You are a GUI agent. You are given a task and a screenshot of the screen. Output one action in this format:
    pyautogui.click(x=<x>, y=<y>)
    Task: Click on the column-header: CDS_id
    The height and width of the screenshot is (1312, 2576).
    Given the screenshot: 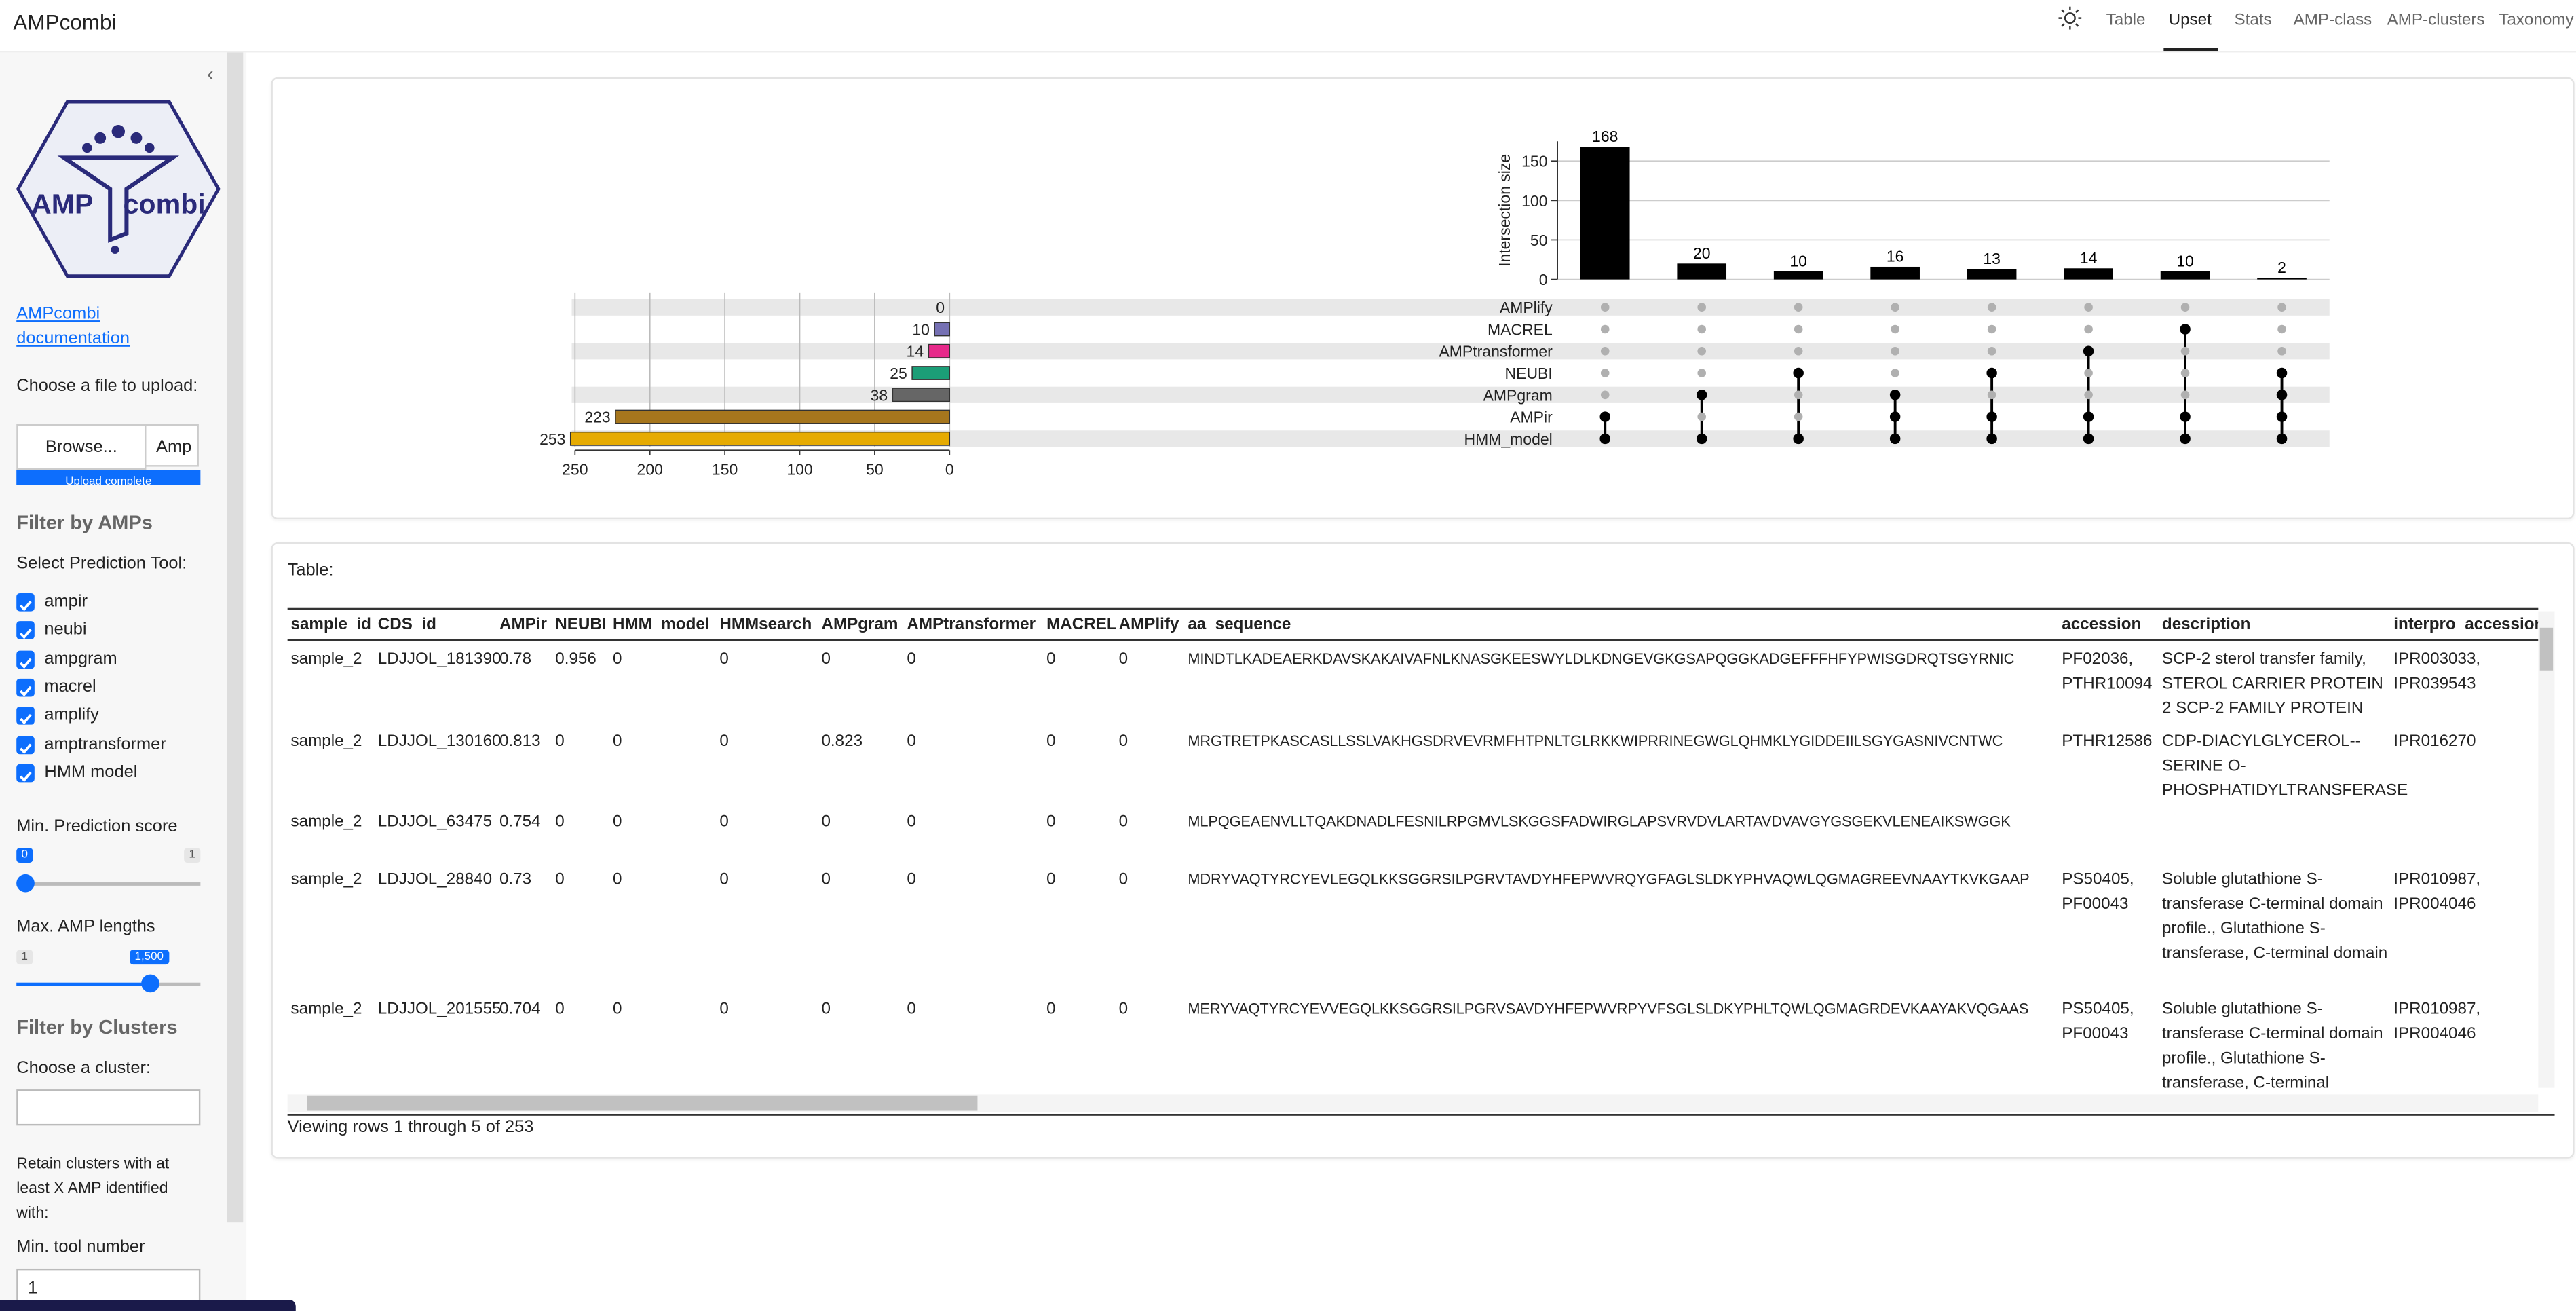 What is the action you would take?
    pyautogui.click(x=407, y=626)
    